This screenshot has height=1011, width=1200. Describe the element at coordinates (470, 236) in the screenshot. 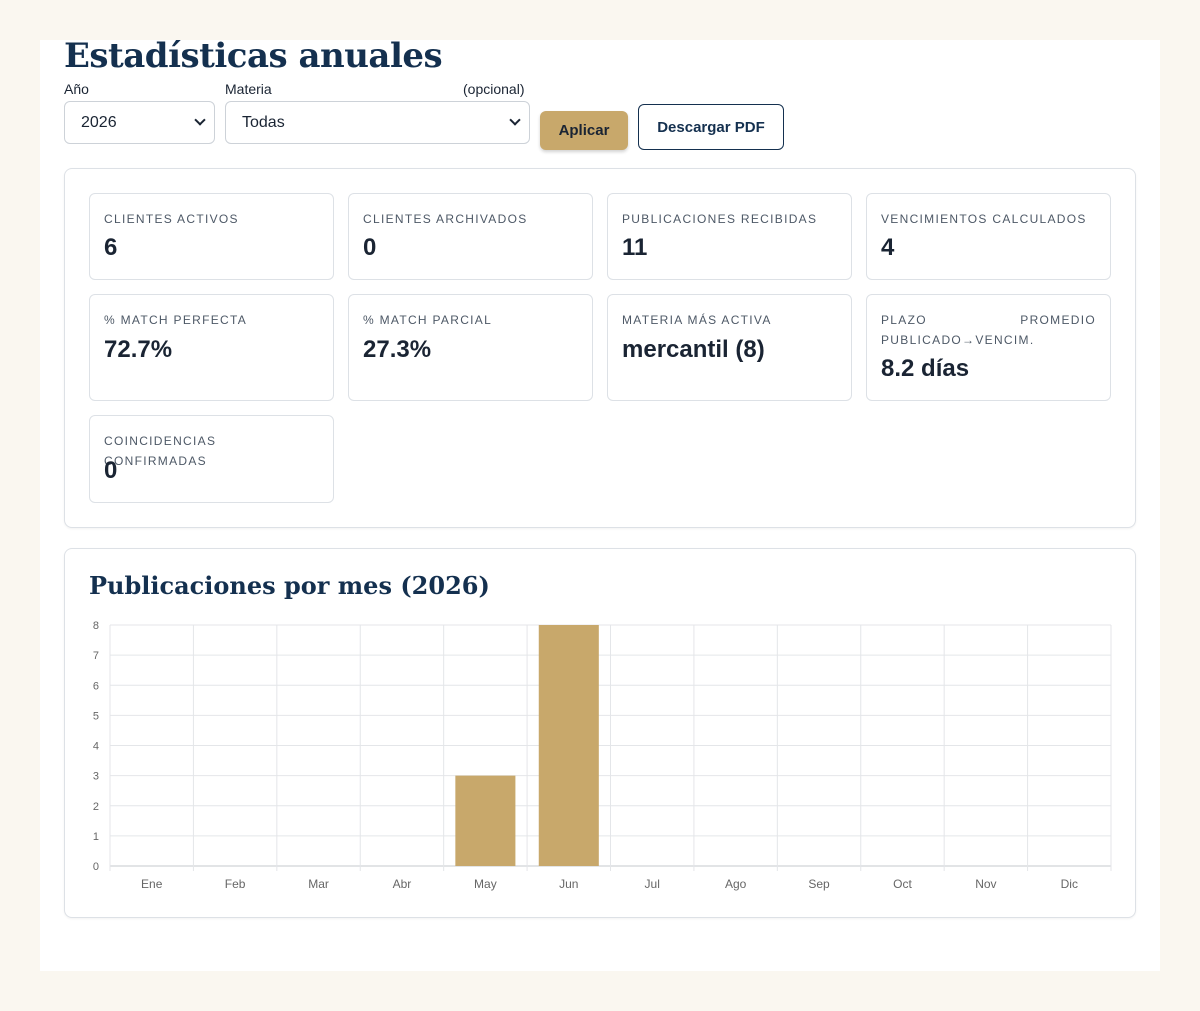

I see `stat-card-archived-clients: CLIENTES ARCHIVADOS 0` at that location.